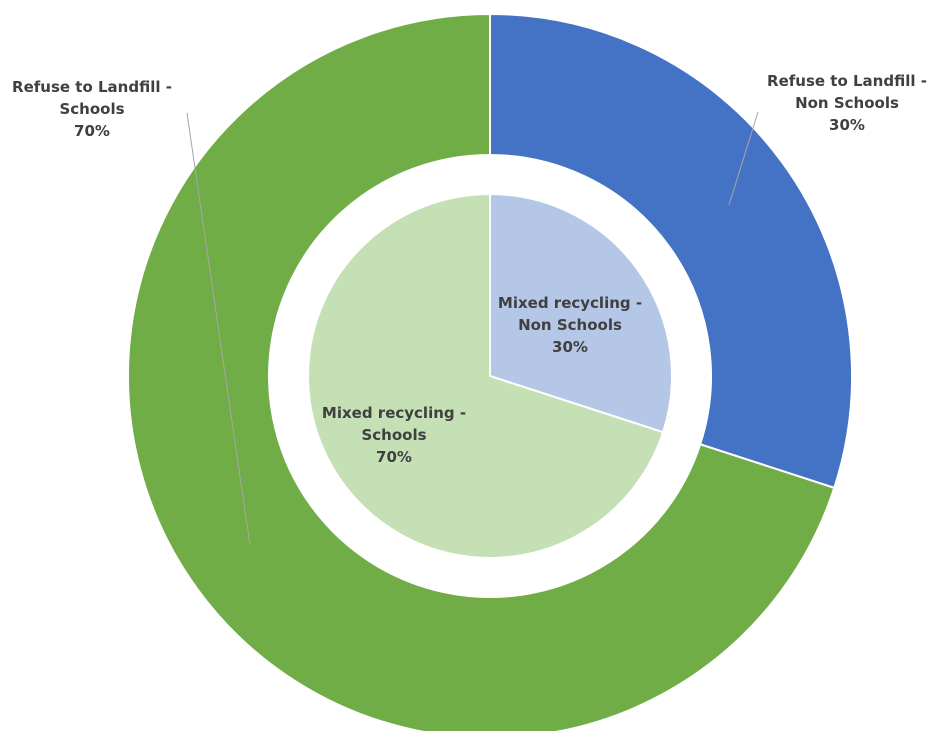 The width and height of the screenshot is (942, 731). I want to click on inner-slice-label-1: Mixed recycling - Non Schools 30%, so click(570, 325).